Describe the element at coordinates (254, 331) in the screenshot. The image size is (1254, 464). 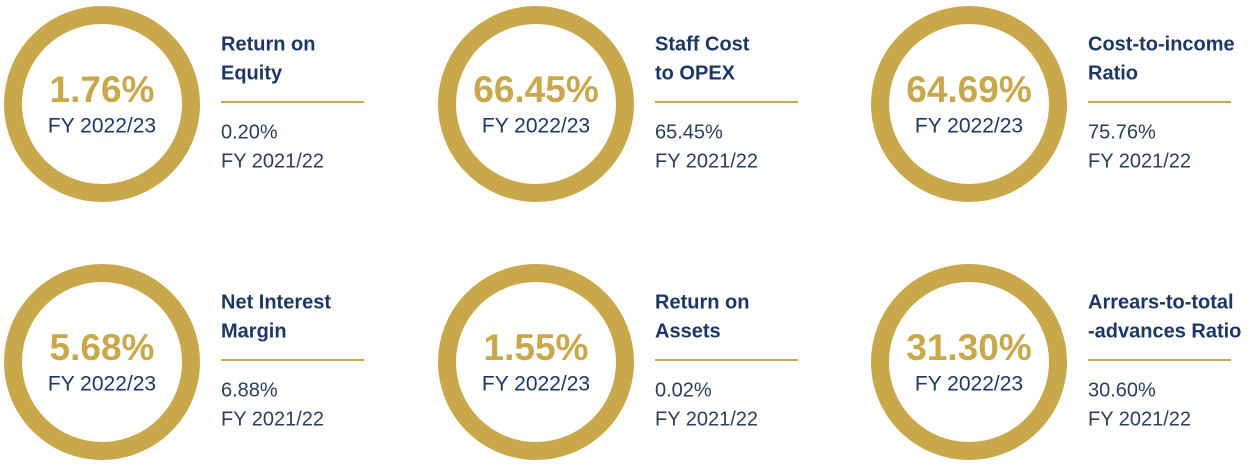
I see `kpi-title: Margin` at that location.